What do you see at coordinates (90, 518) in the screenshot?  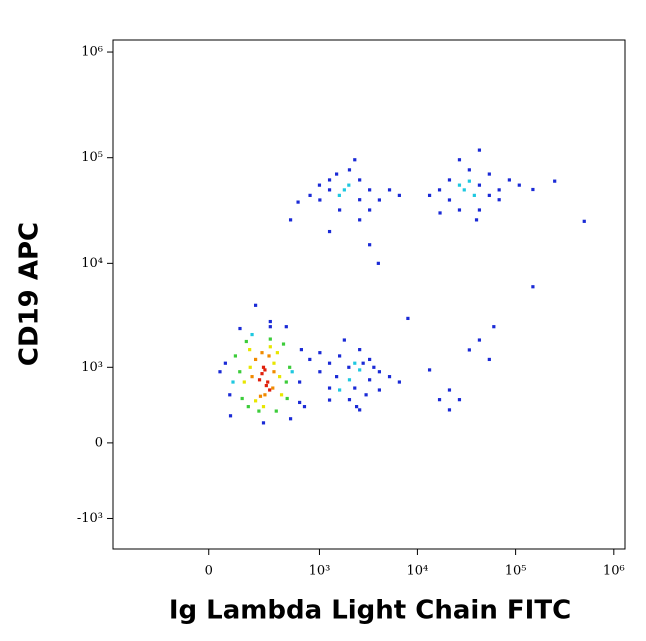 I see `y-tick-label: -10³` at bounding box center [90, 518].